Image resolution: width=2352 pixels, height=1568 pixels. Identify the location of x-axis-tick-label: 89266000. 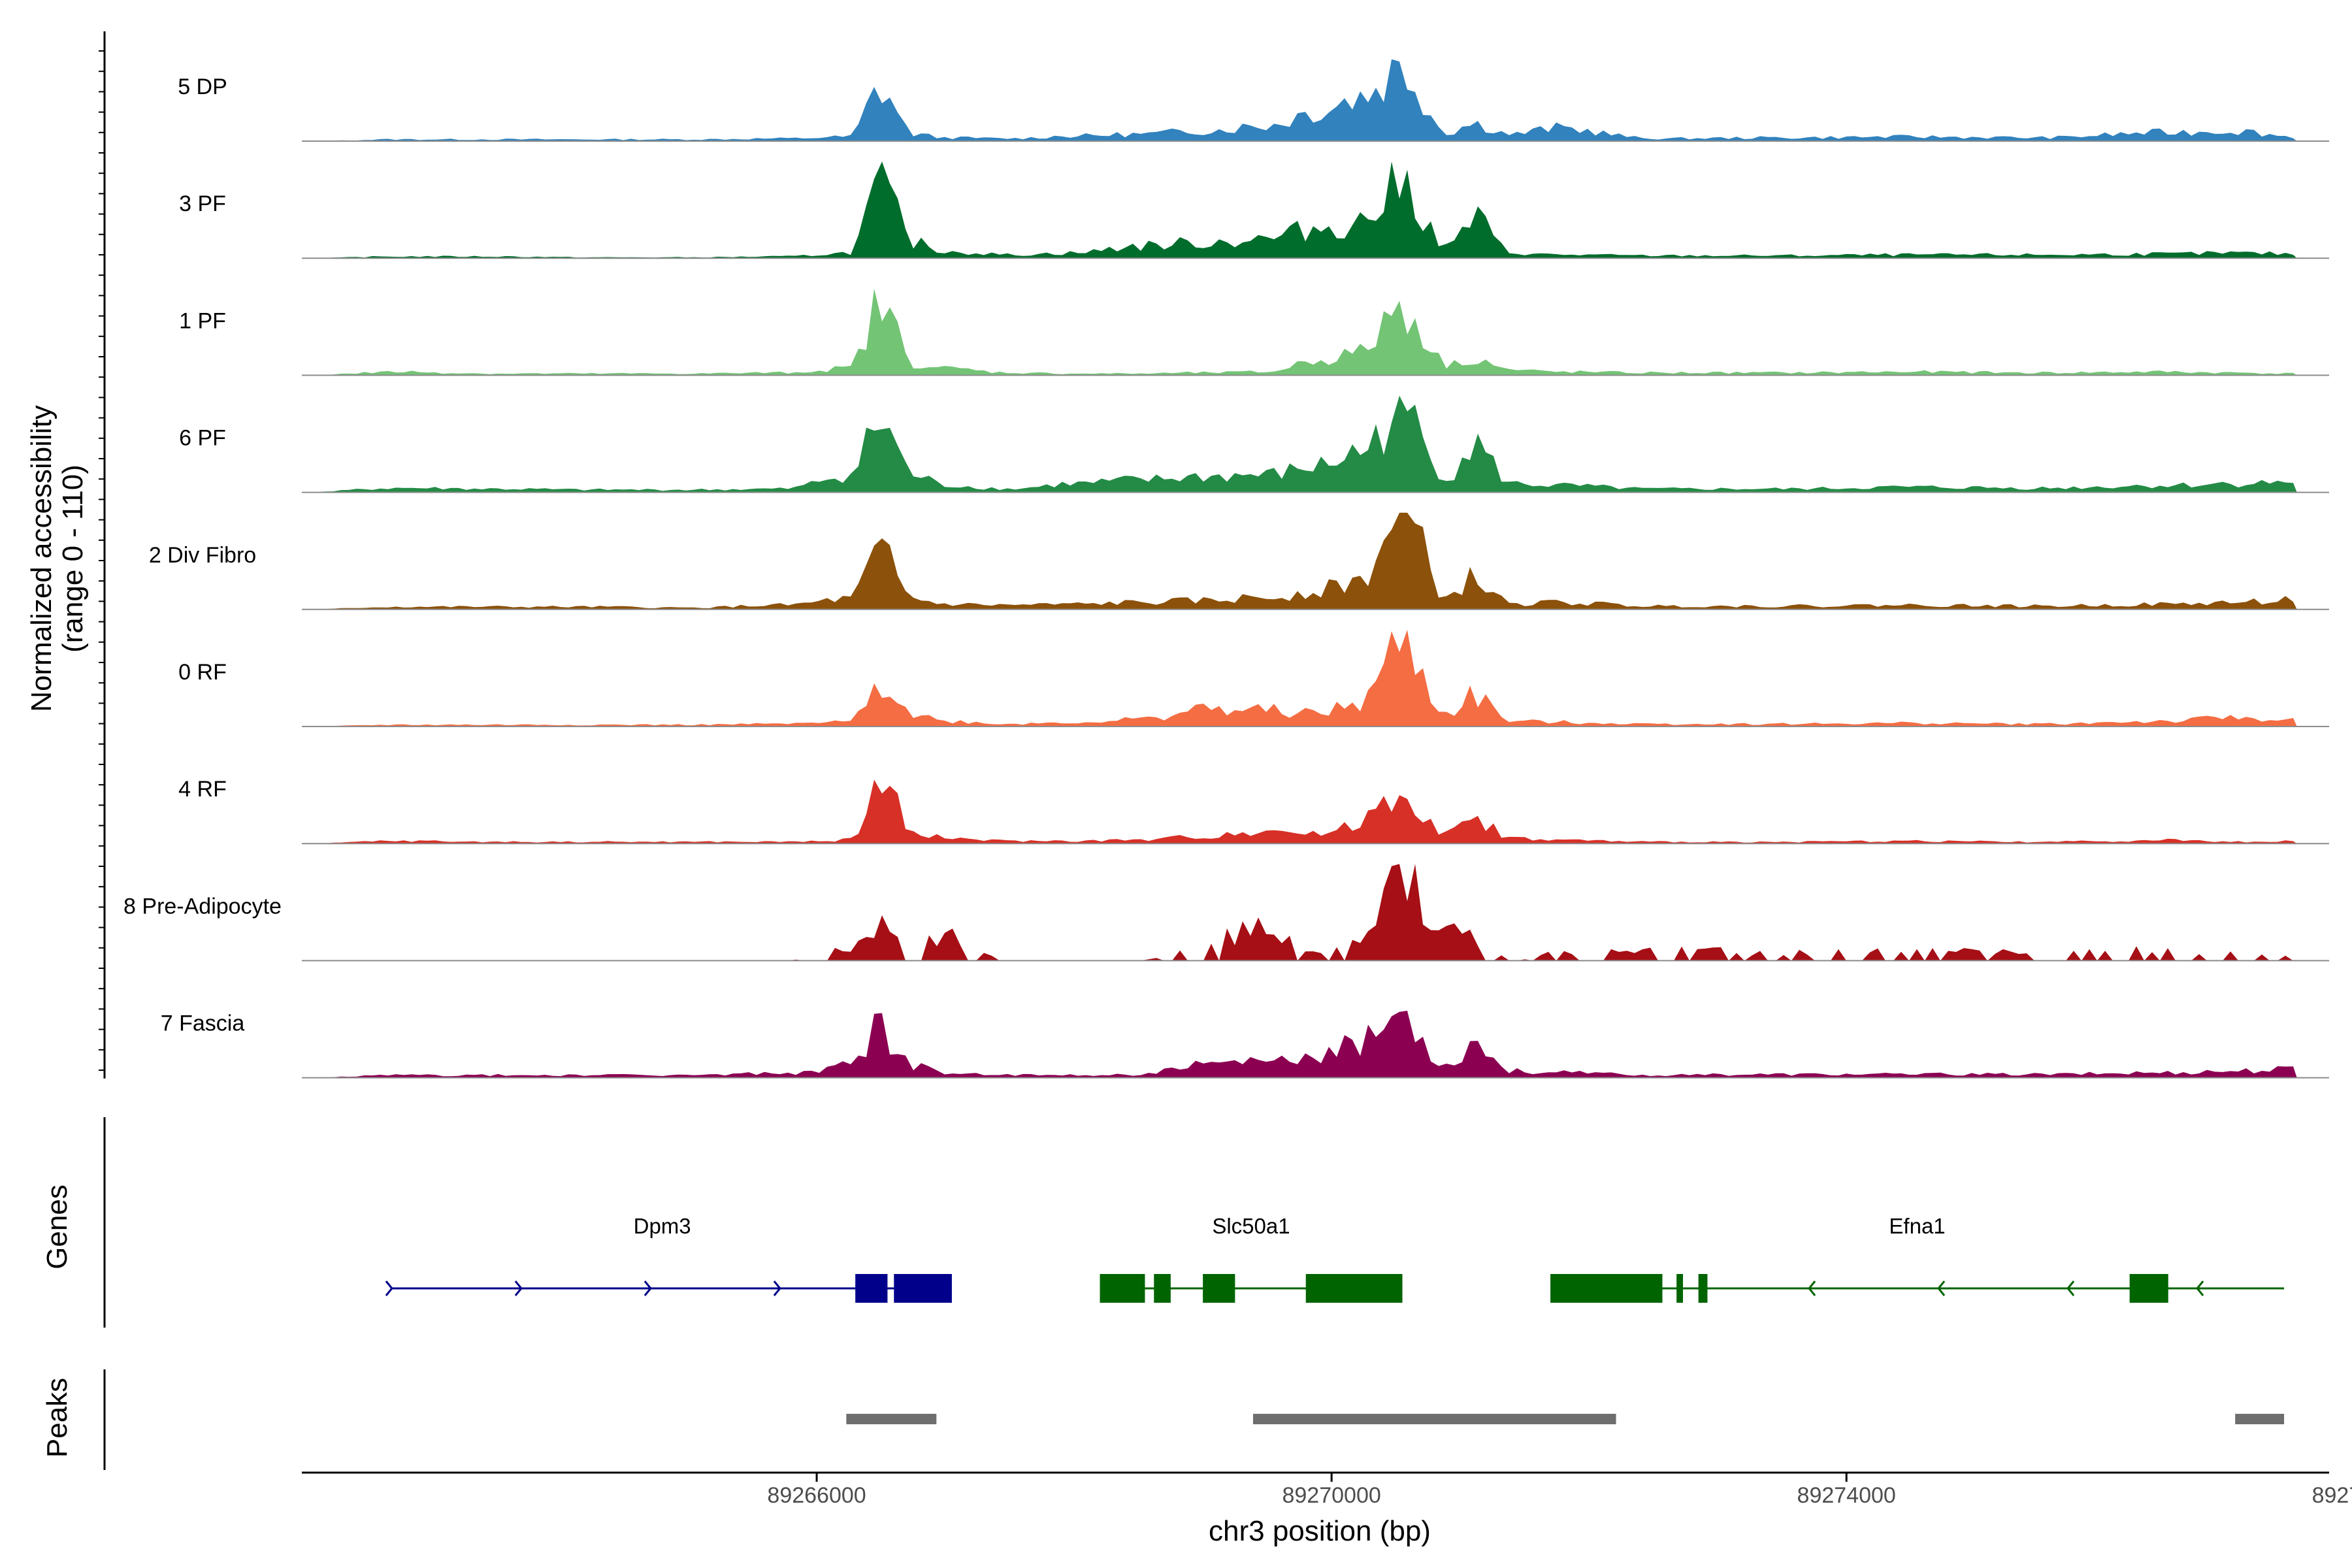
(816, 1495).